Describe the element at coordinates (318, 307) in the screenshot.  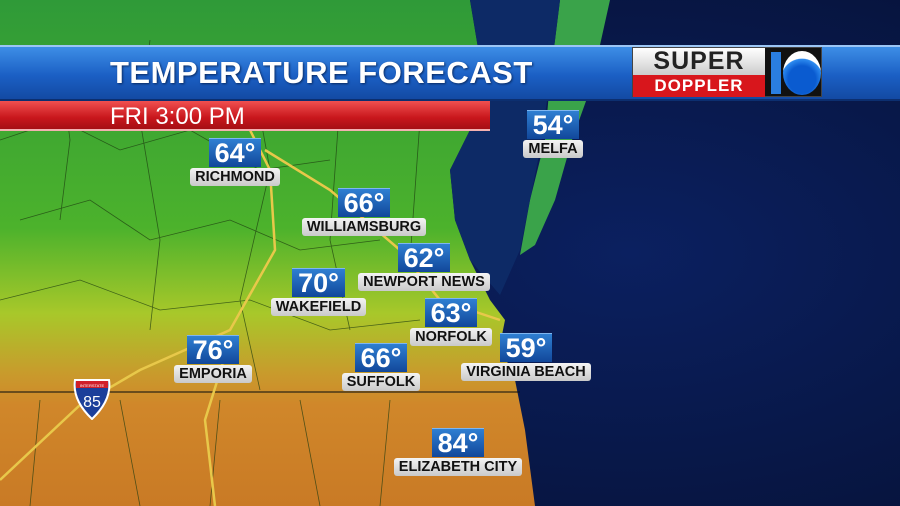
I see `city-name: WAKEFIELD` at that location.